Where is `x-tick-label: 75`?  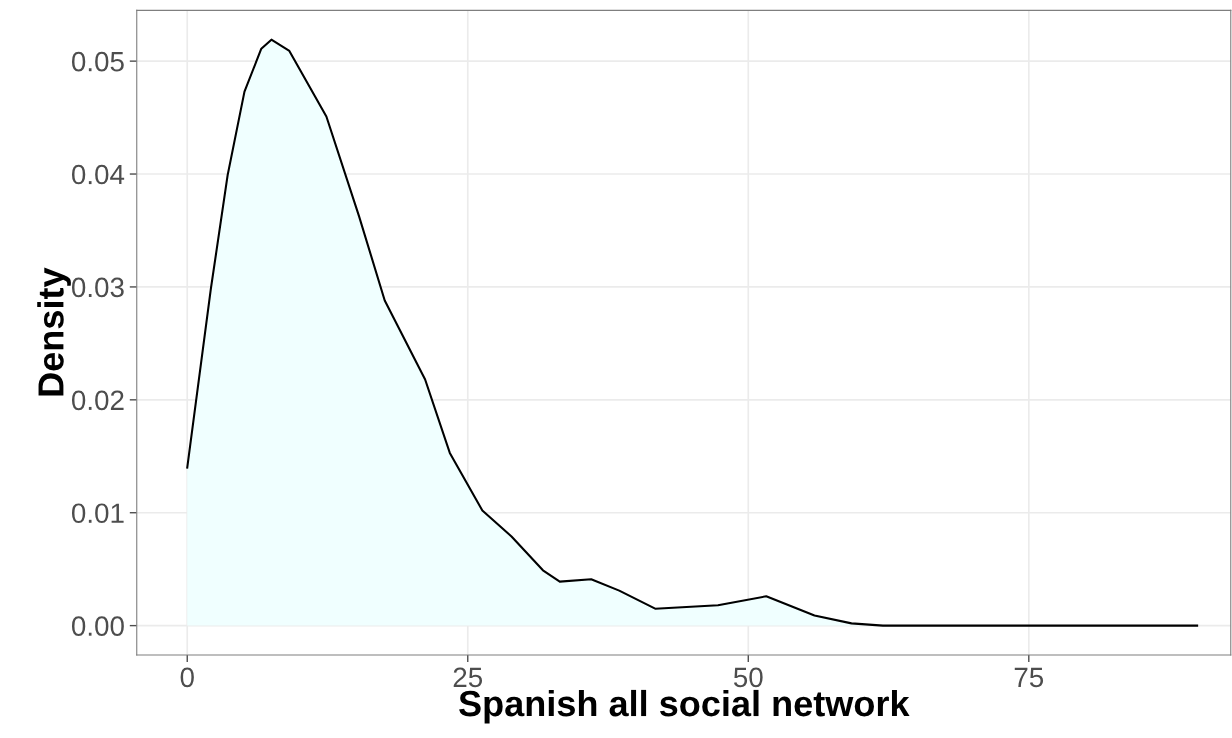
x-tick-label: 75 is located at coordinates (1029, 677).